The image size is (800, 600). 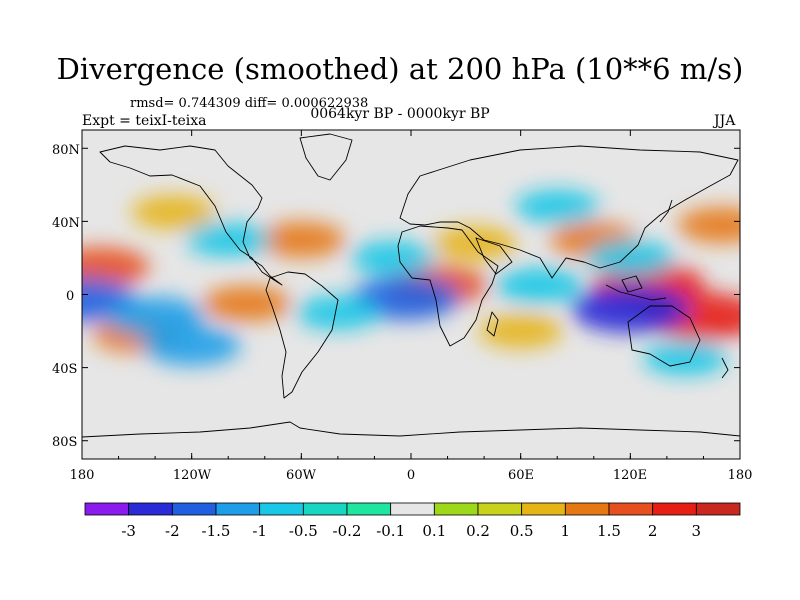 I want to click on y-axis-labels: 80N 40N 0 40S 80S, so click(x=66, y=296).